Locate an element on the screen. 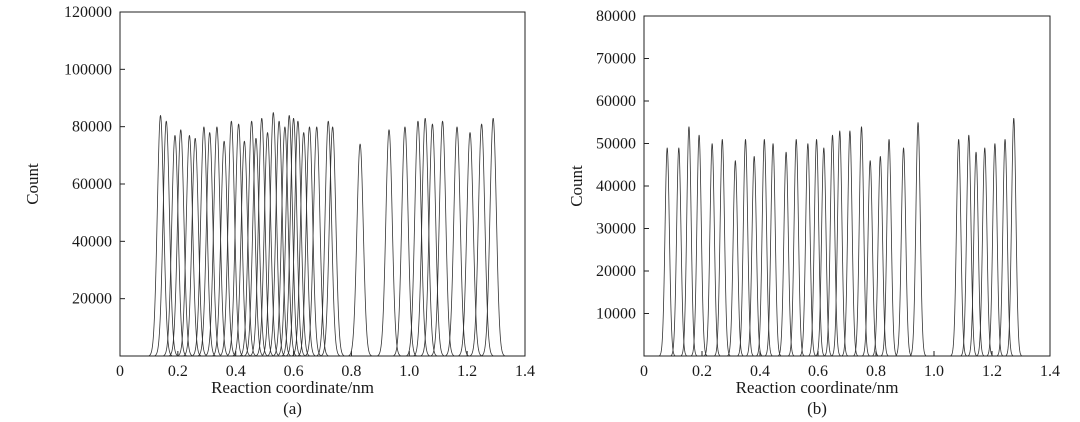 This screenshot has height=422, width=1080. y-tick-label: 120000 is located at coordinates (88, 12).